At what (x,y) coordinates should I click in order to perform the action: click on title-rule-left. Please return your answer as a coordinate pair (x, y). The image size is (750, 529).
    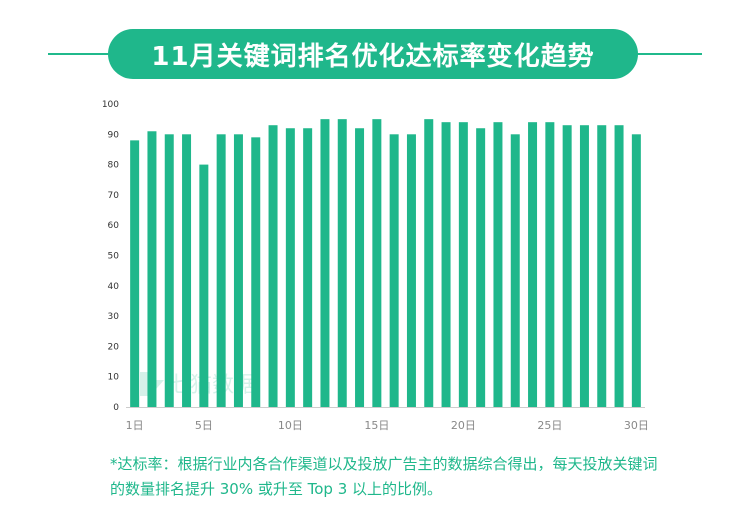
    Looking at the image, I should click on (88, 54).